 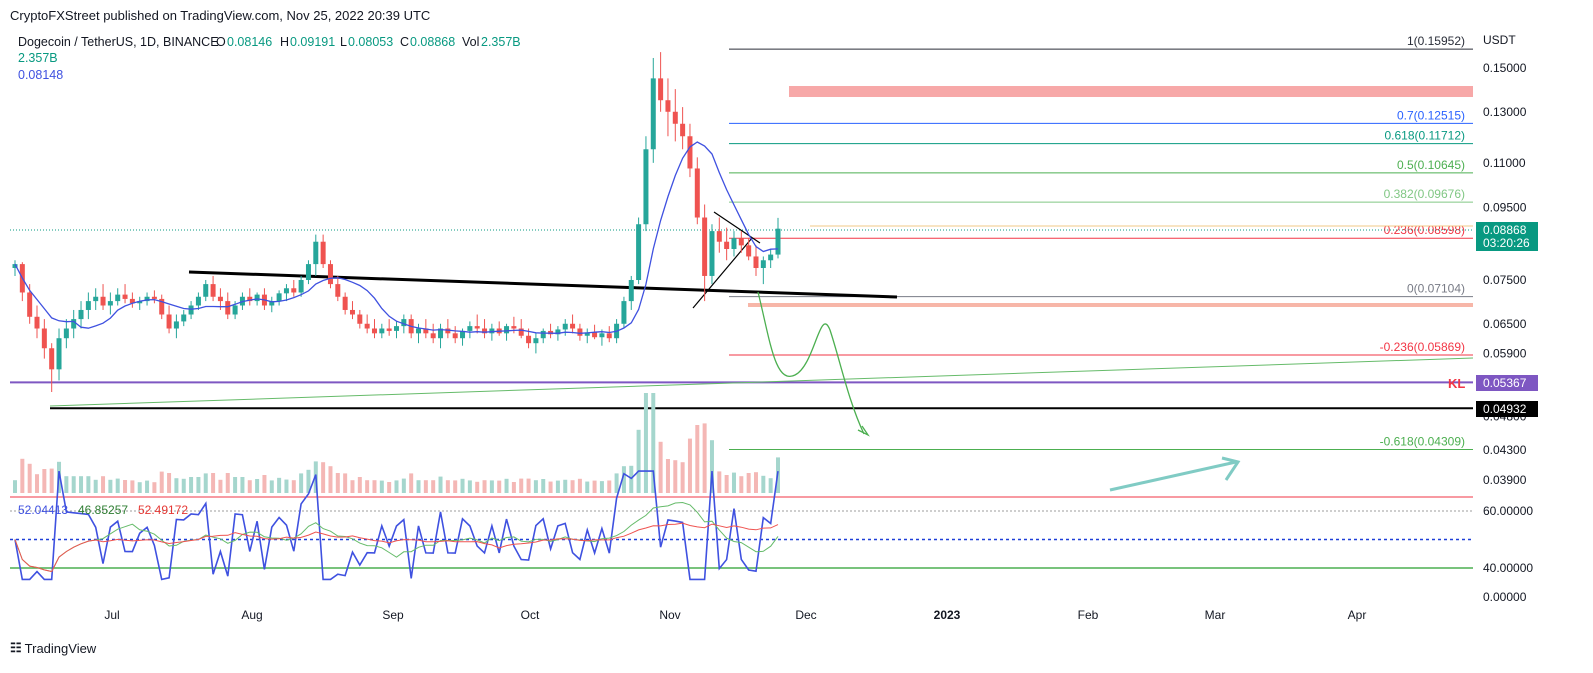 I want to click on price-tick: 0.07500, so click(x=1505, y=280).